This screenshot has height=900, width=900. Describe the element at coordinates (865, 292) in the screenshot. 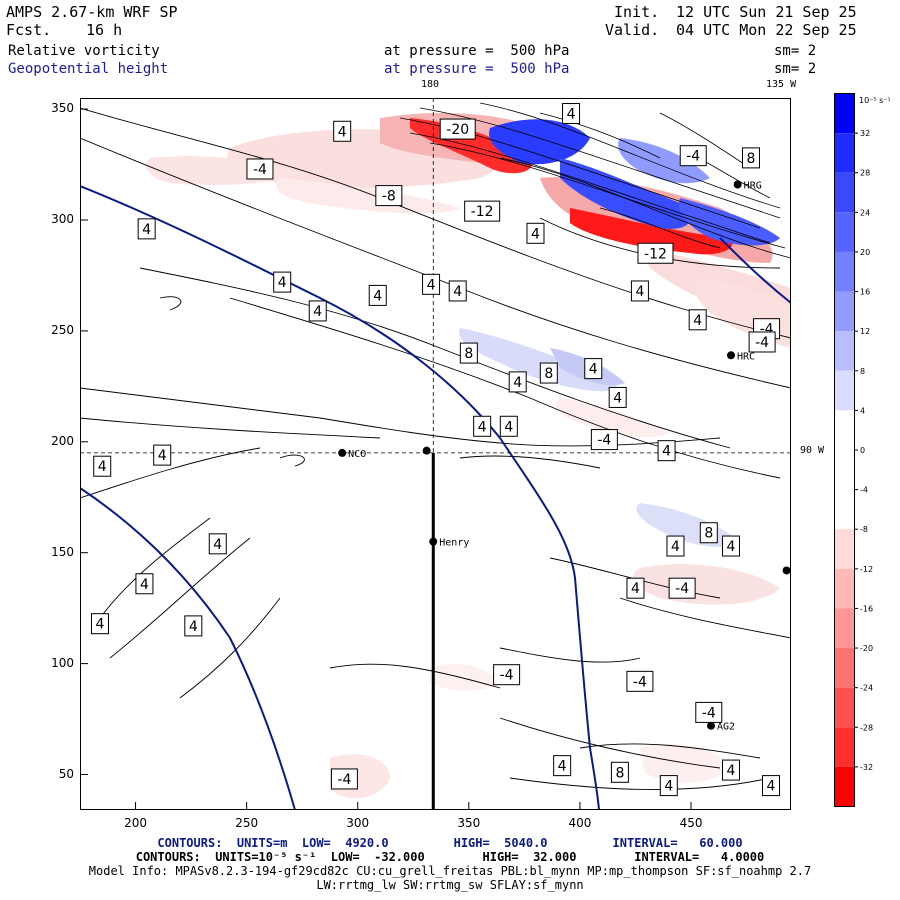

I see `colorbar-label: 16` at that location.